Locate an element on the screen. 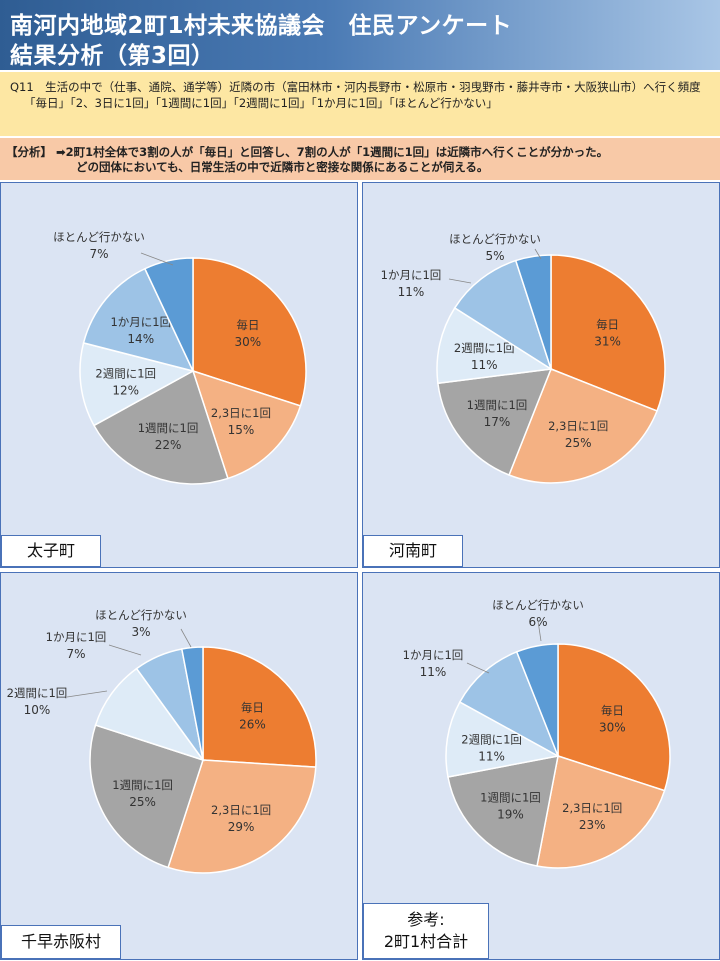 This screenshot has width=720, height=961. slice-percent-label: 6% is located at coordinates (537, 622).